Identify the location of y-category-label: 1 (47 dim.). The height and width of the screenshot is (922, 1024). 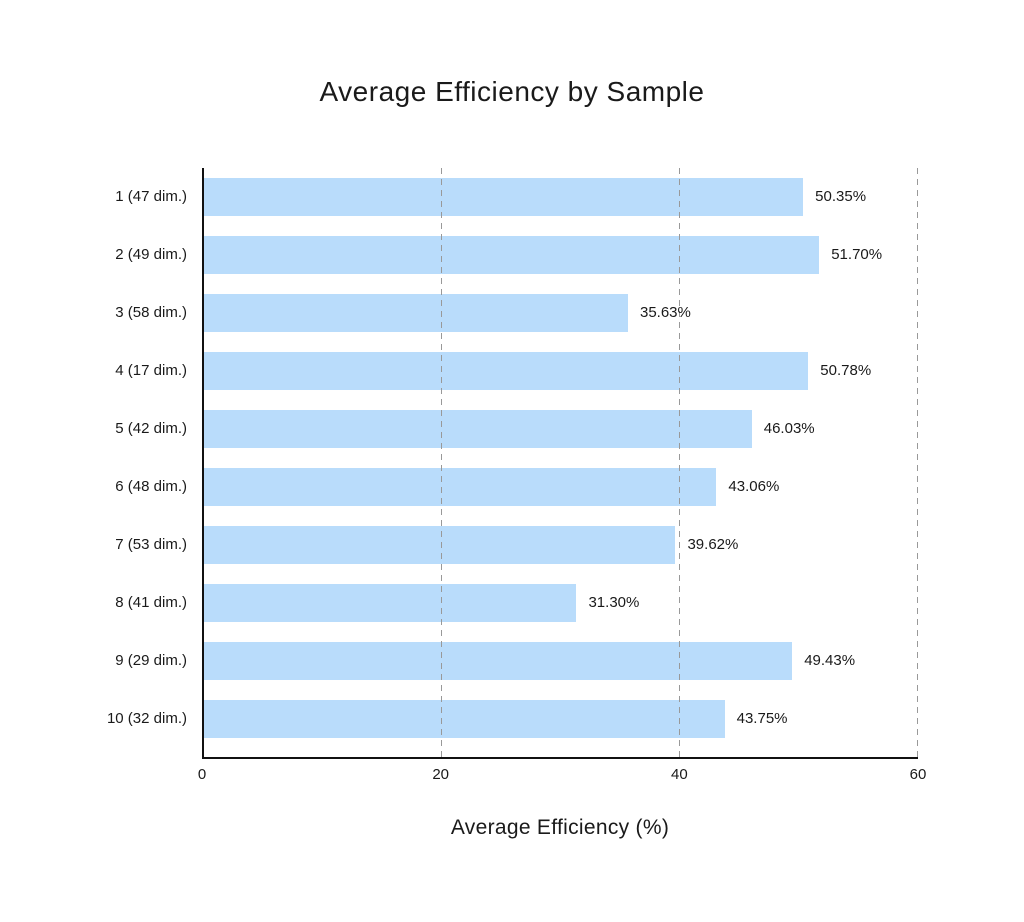
(151, 196).